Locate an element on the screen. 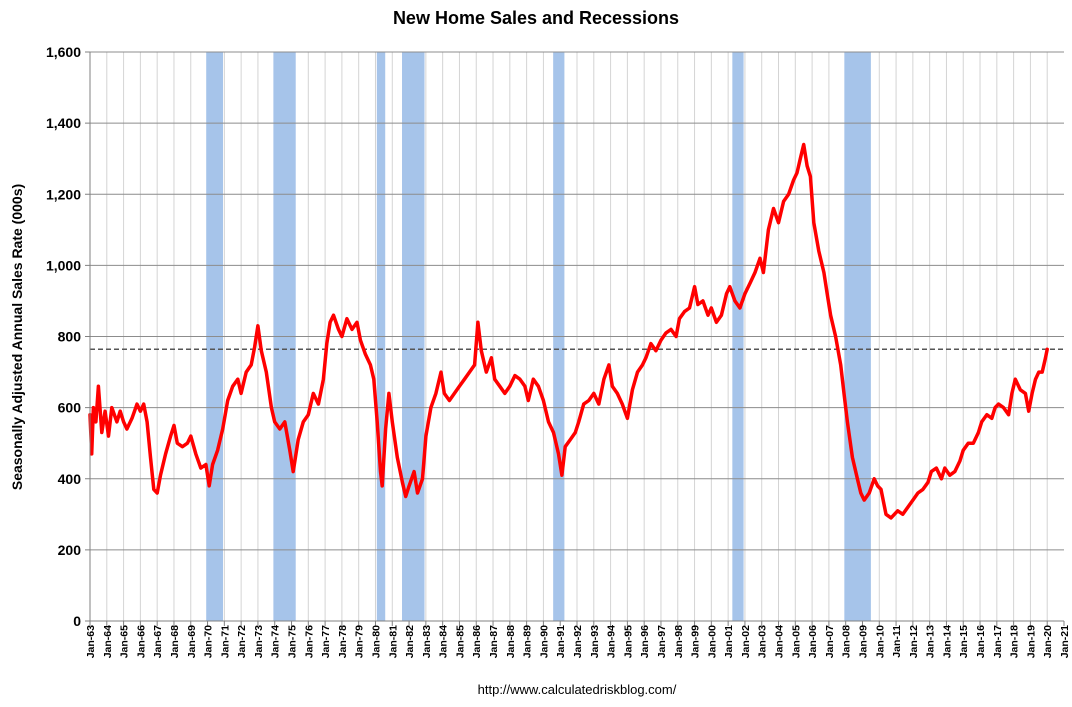 The height and width of the screenshot is (707, 1072). x-tick-label: Jan-82 is located at coordinates (410, 641).